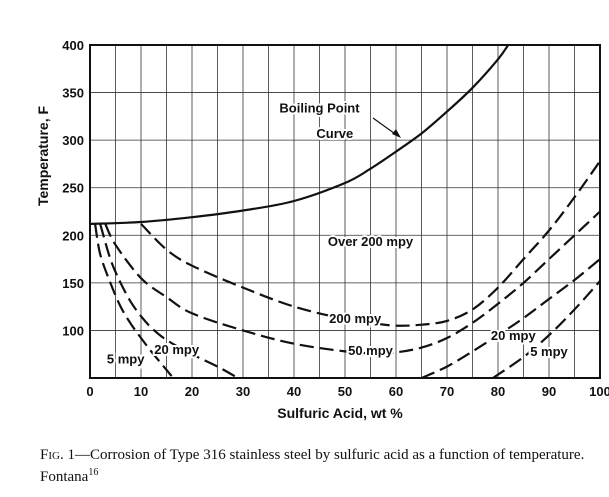 This screenshot has height=497, width=609. Describe the element at coordinates (599, 391) in the screenshot. I see `x-tick-label: 100` at that location.